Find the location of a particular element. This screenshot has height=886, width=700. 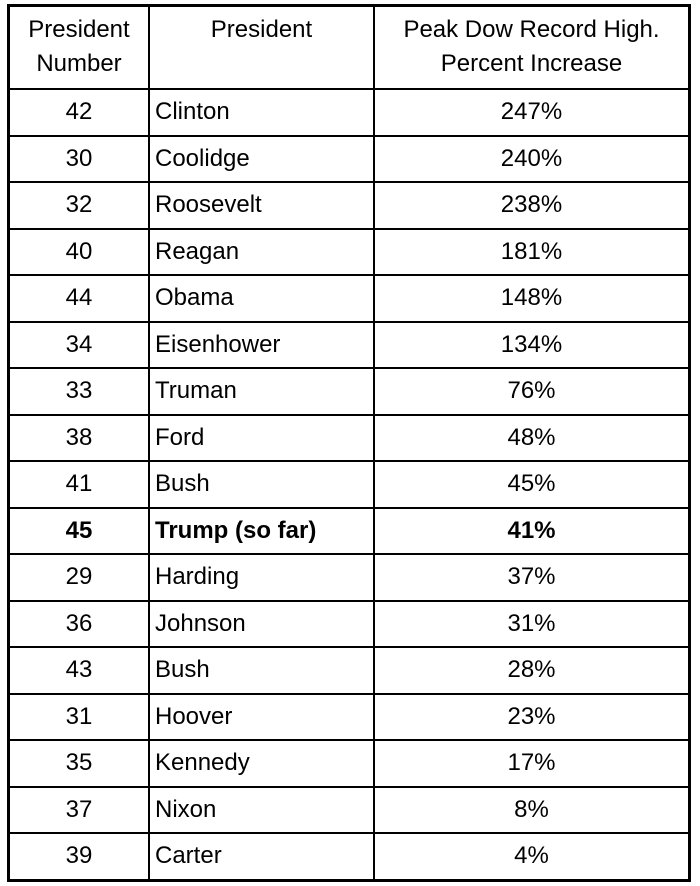

table-row: 45 Trump (so far) 41% is located at coordinates (349, 529).